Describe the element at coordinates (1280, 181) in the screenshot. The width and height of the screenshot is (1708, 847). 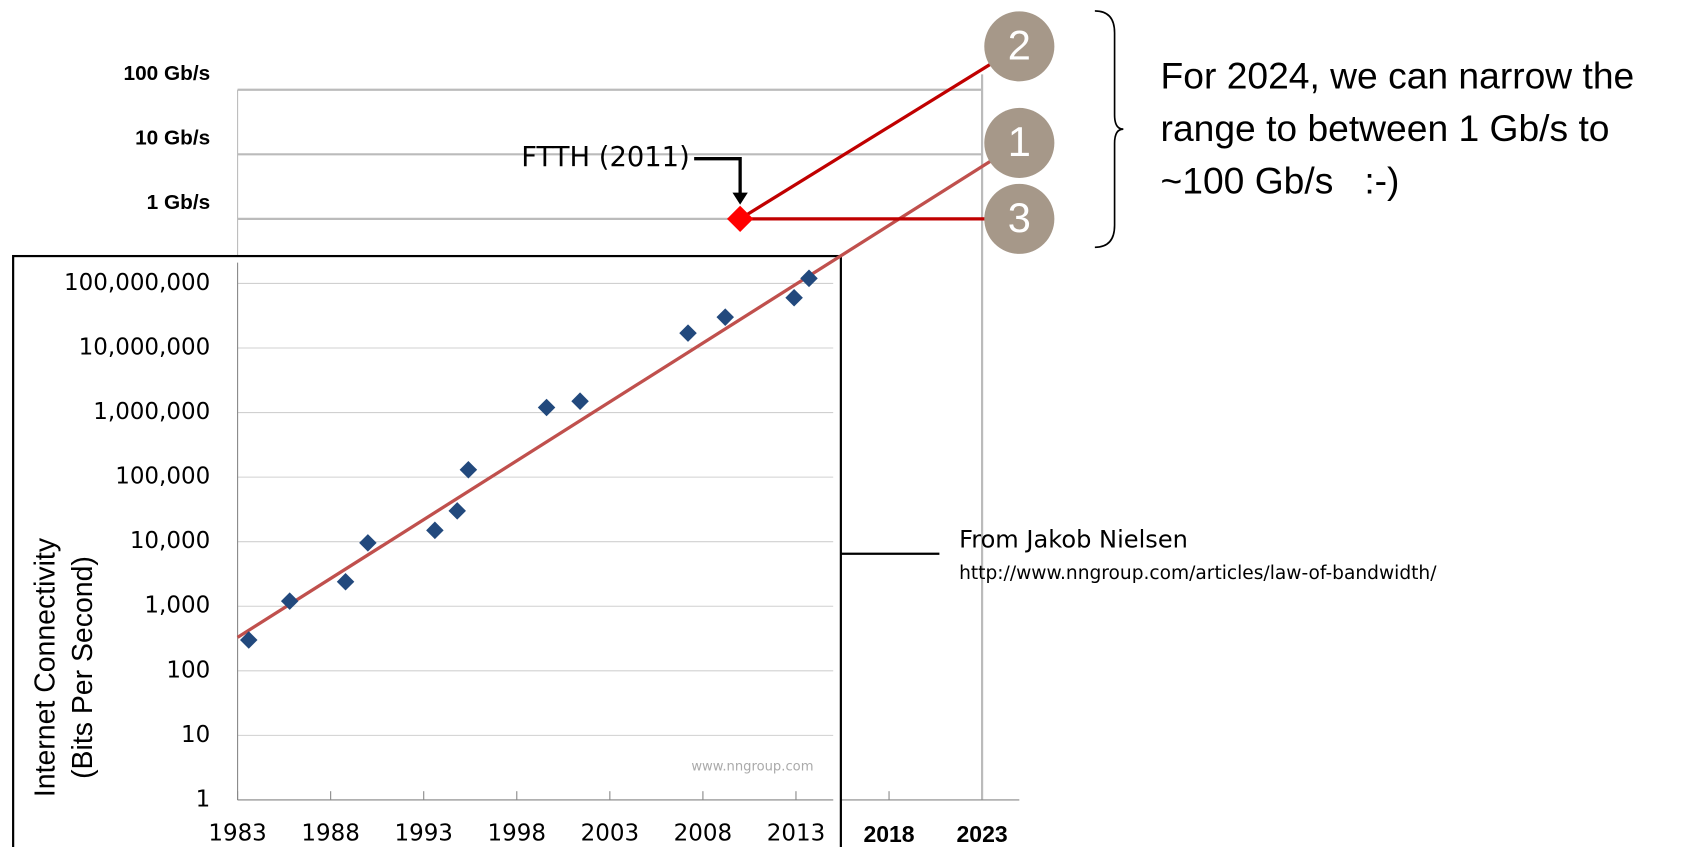
I see `note: ~100 Gb/s :-)` at that location.